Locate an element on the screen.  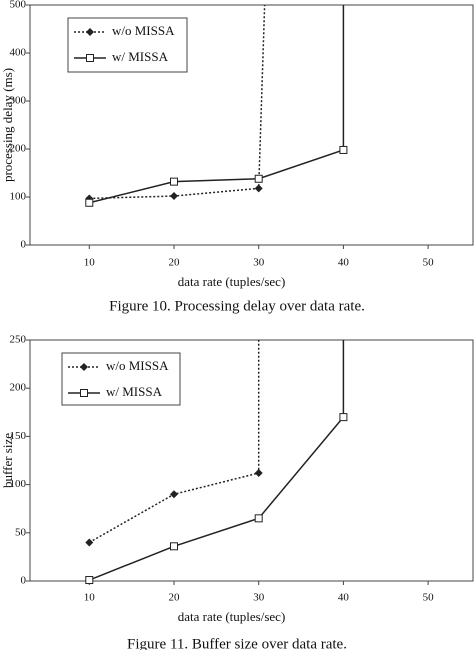
legend is located at coordinates (127, 45).